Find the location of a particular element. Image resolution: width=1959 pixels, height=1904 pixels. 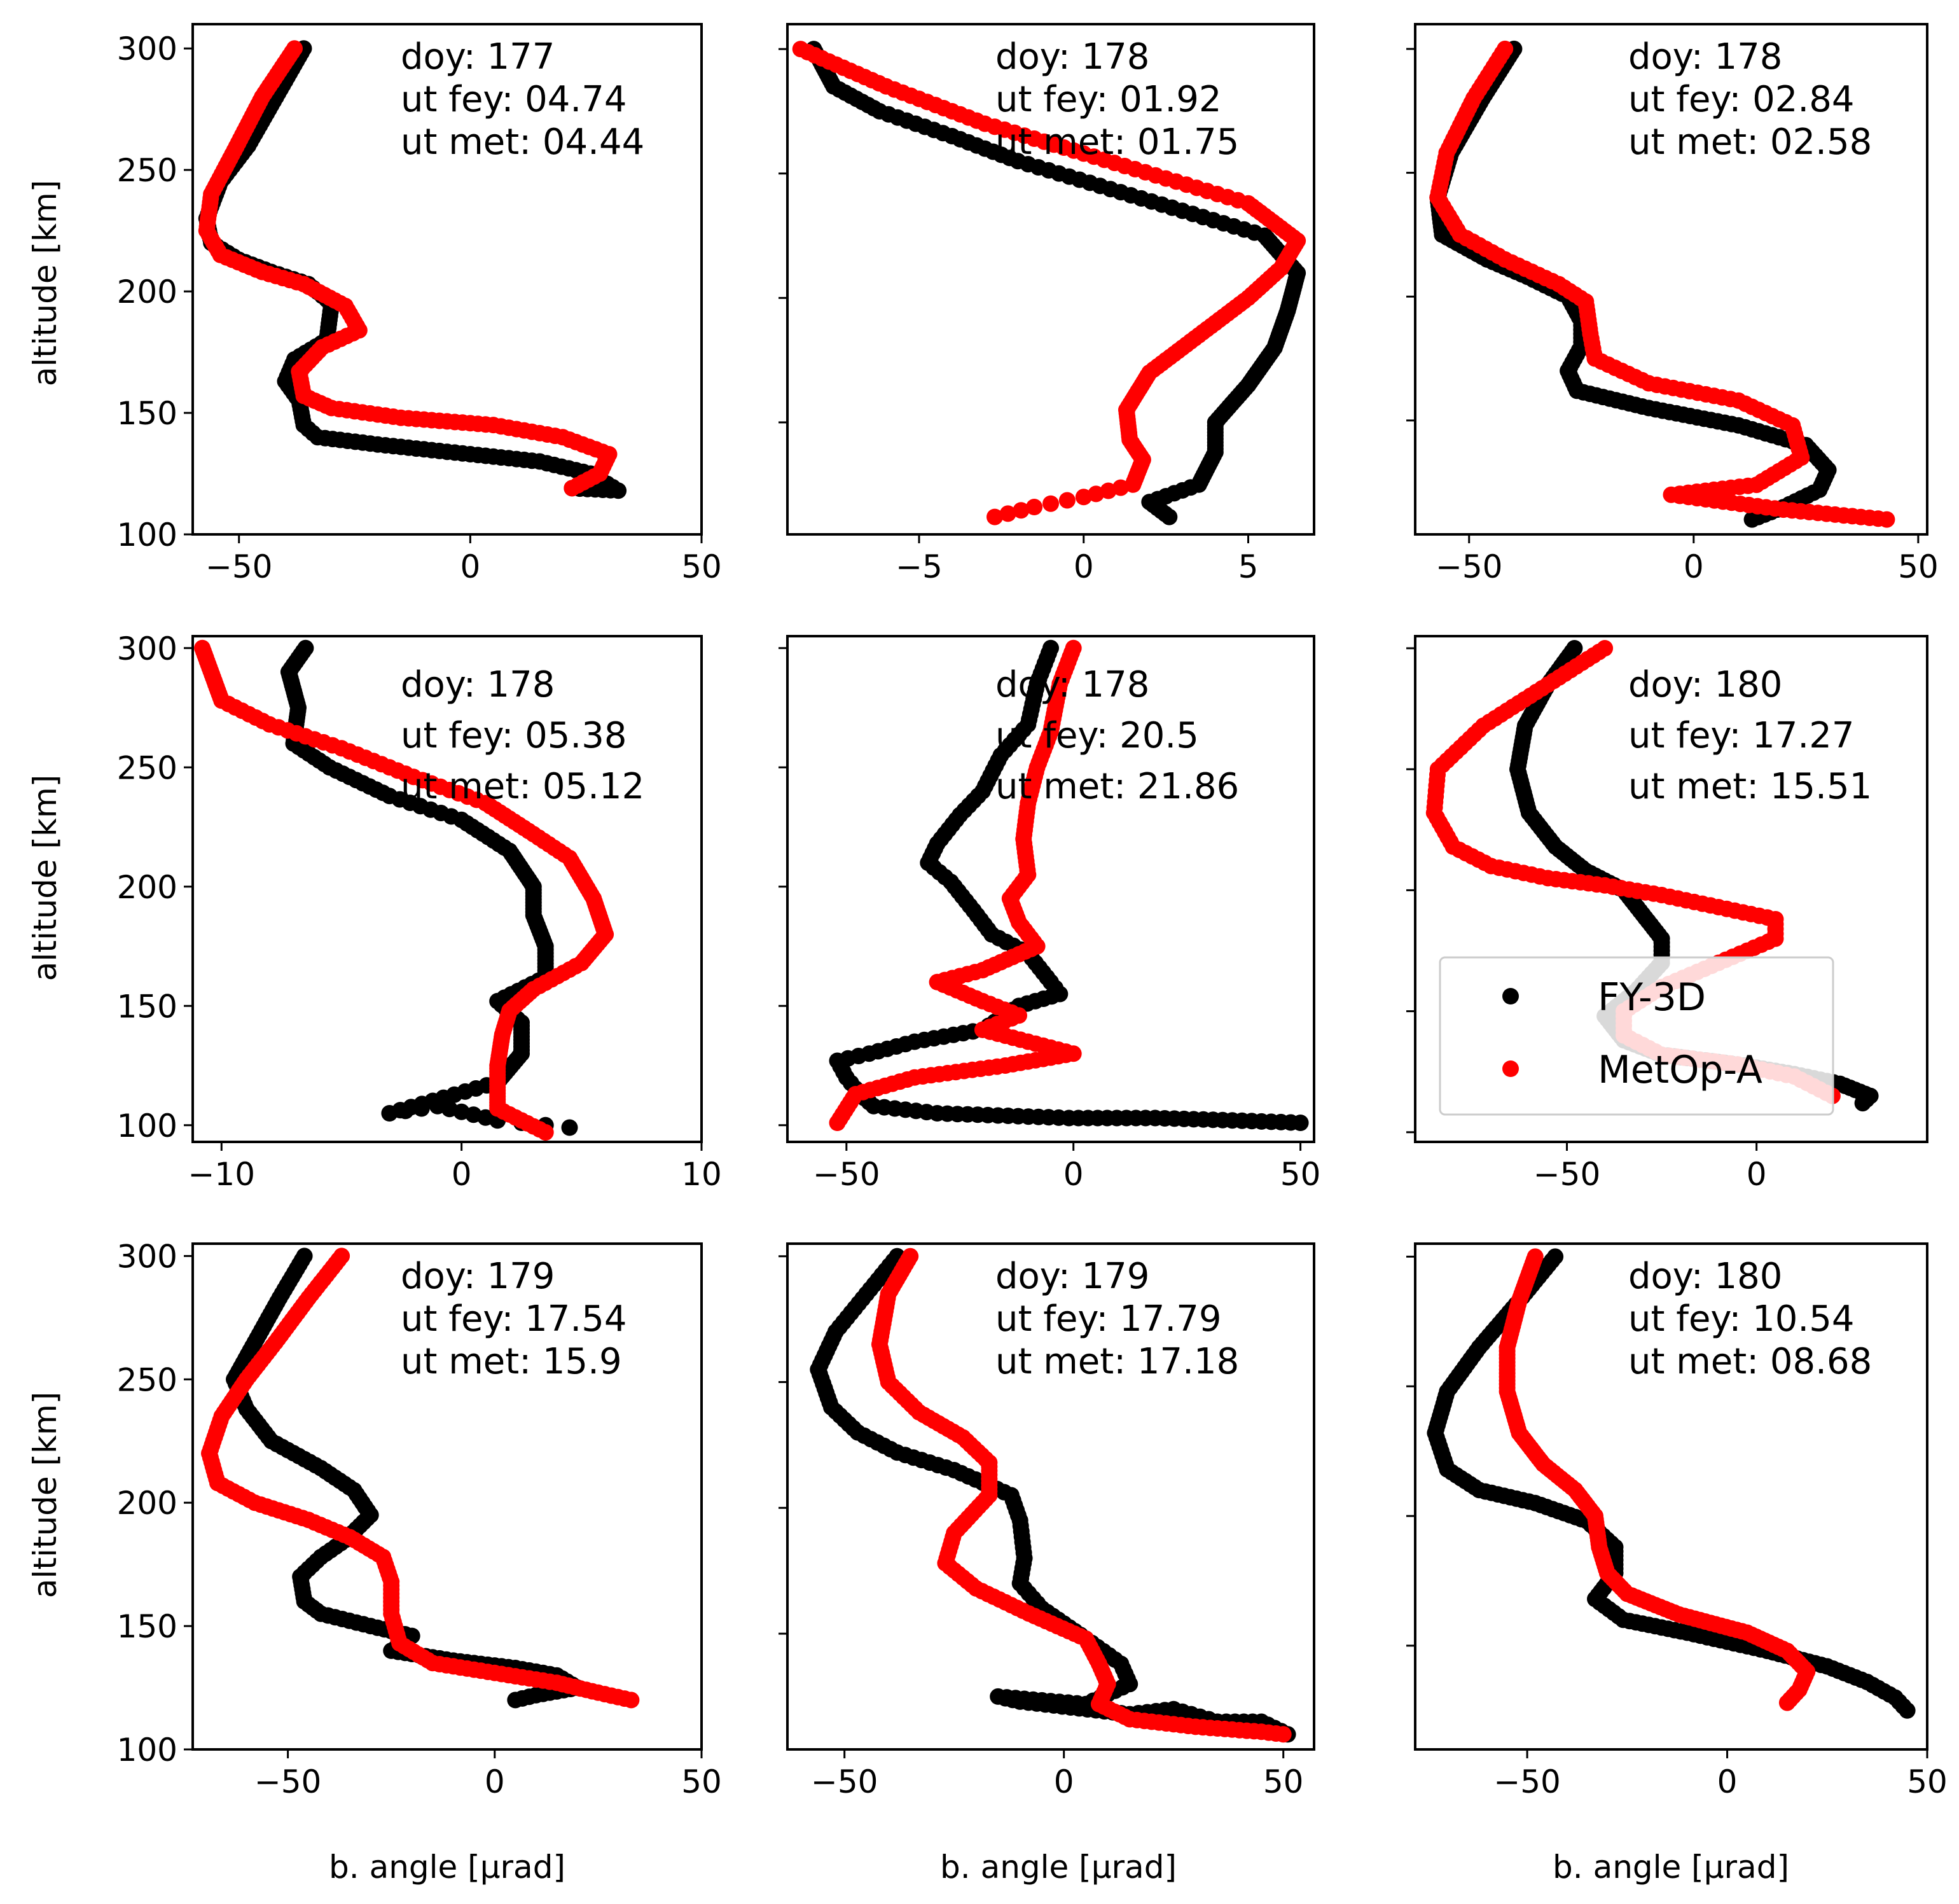

panel-row2-col3: −50 0 doy: 180 ut fey: 17.27 ut met: 15.51 is located at coordinates (1667, 914).